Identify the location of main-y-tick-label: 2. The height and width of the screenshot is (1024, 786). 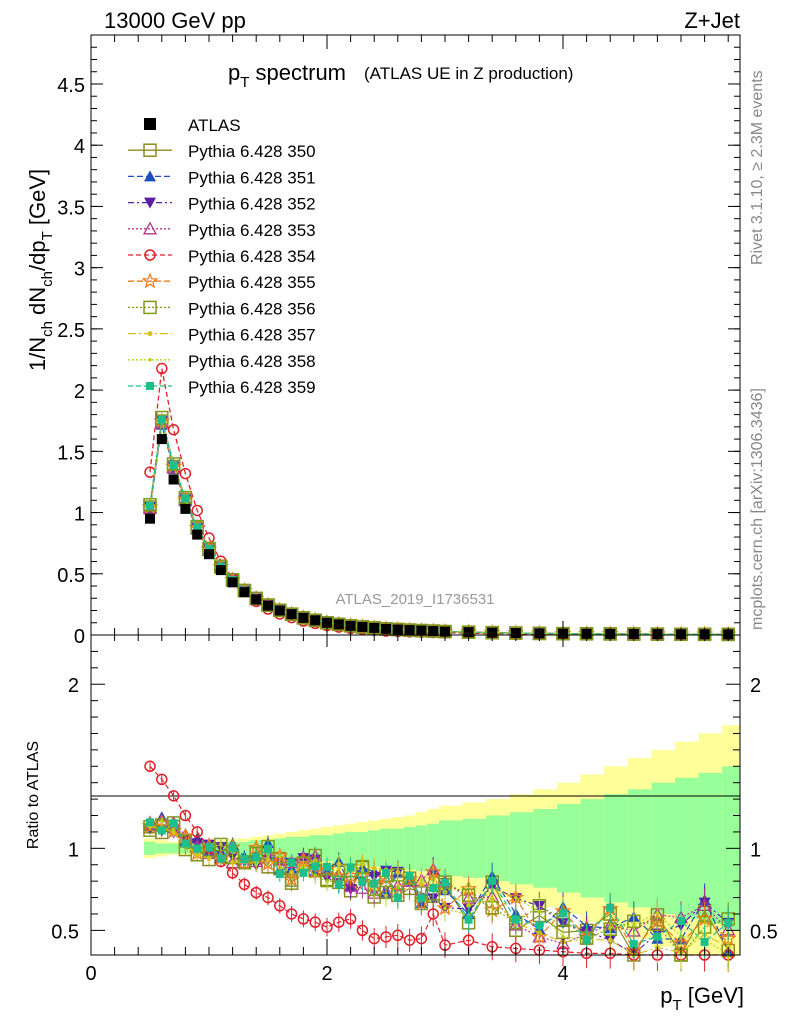
(79, 392).